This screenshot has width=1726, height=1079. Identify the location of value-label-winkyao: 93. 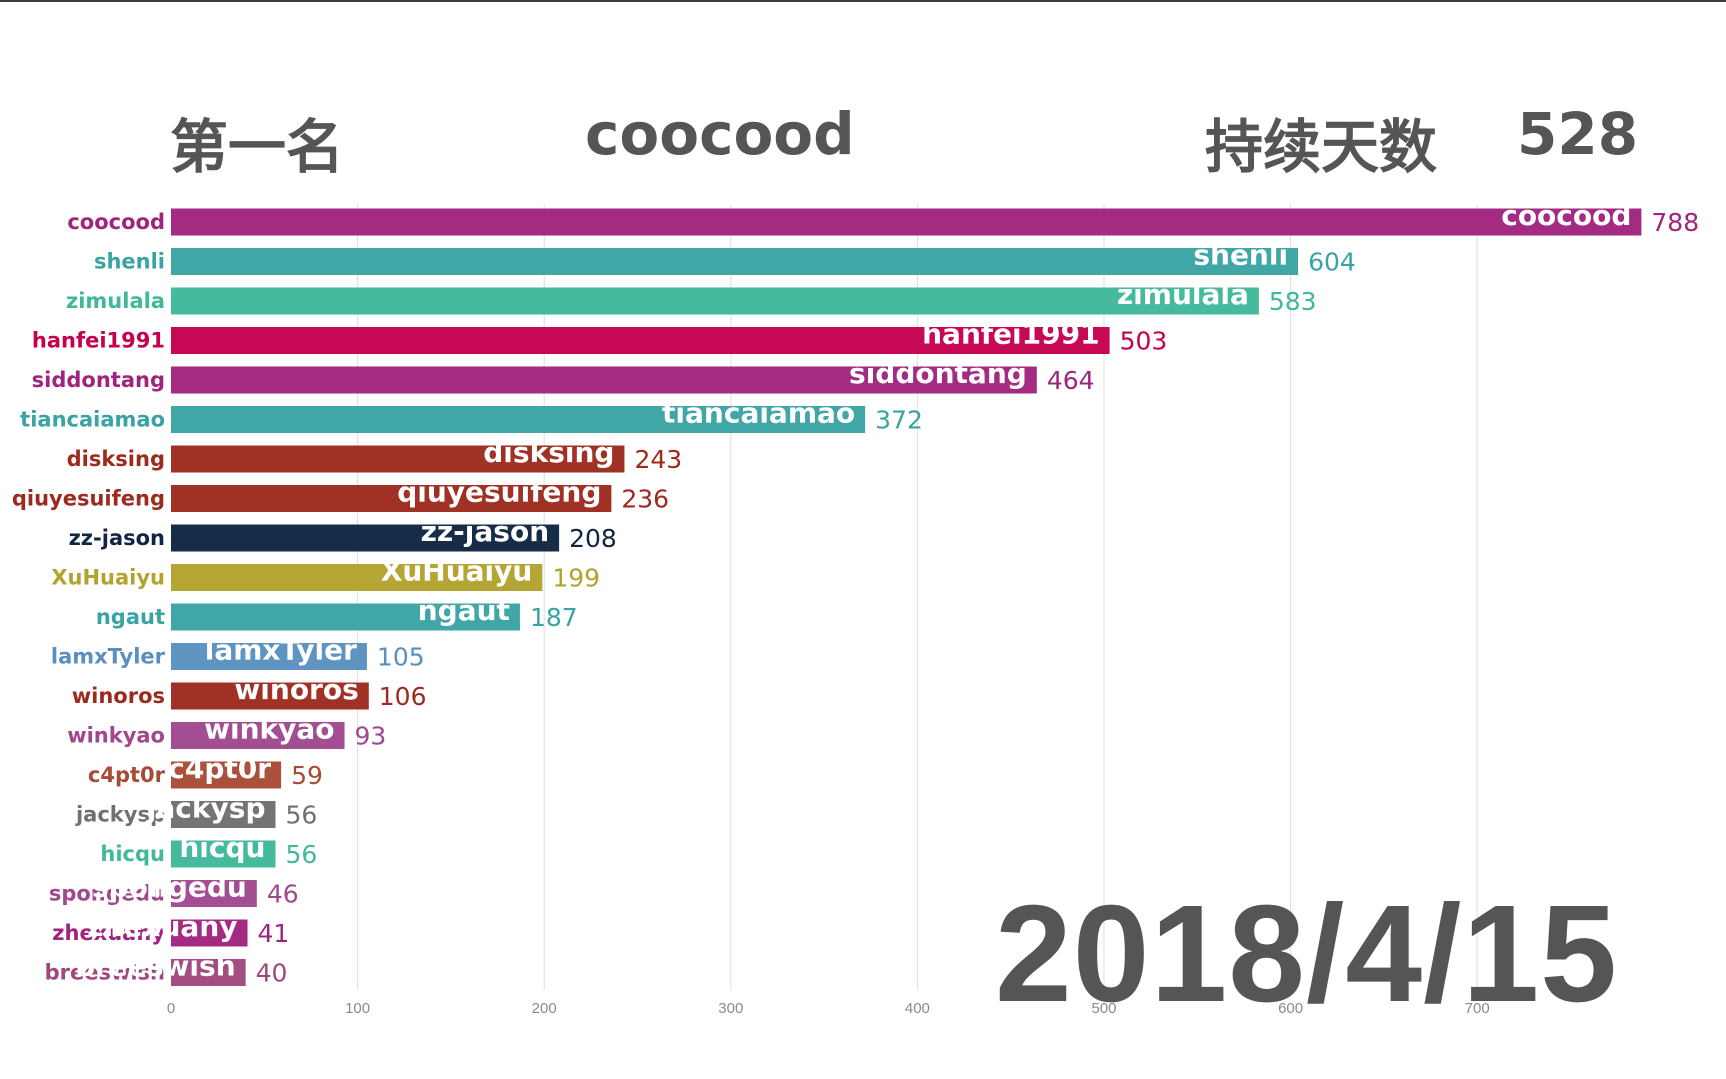
(371, 736).